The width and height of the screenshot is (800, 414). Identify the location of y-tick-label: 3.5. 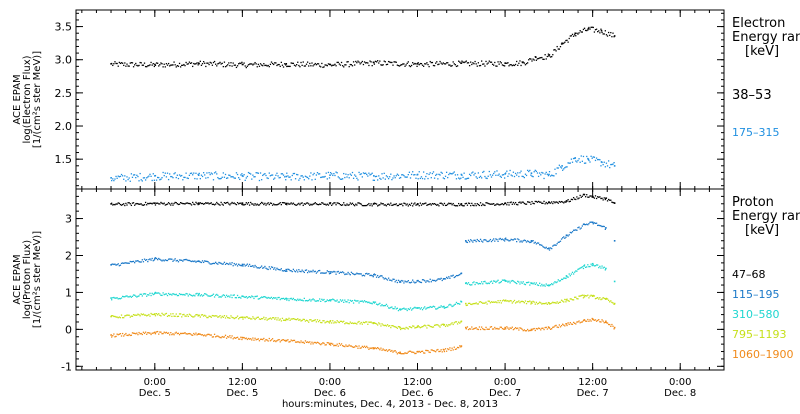
(64, 27).